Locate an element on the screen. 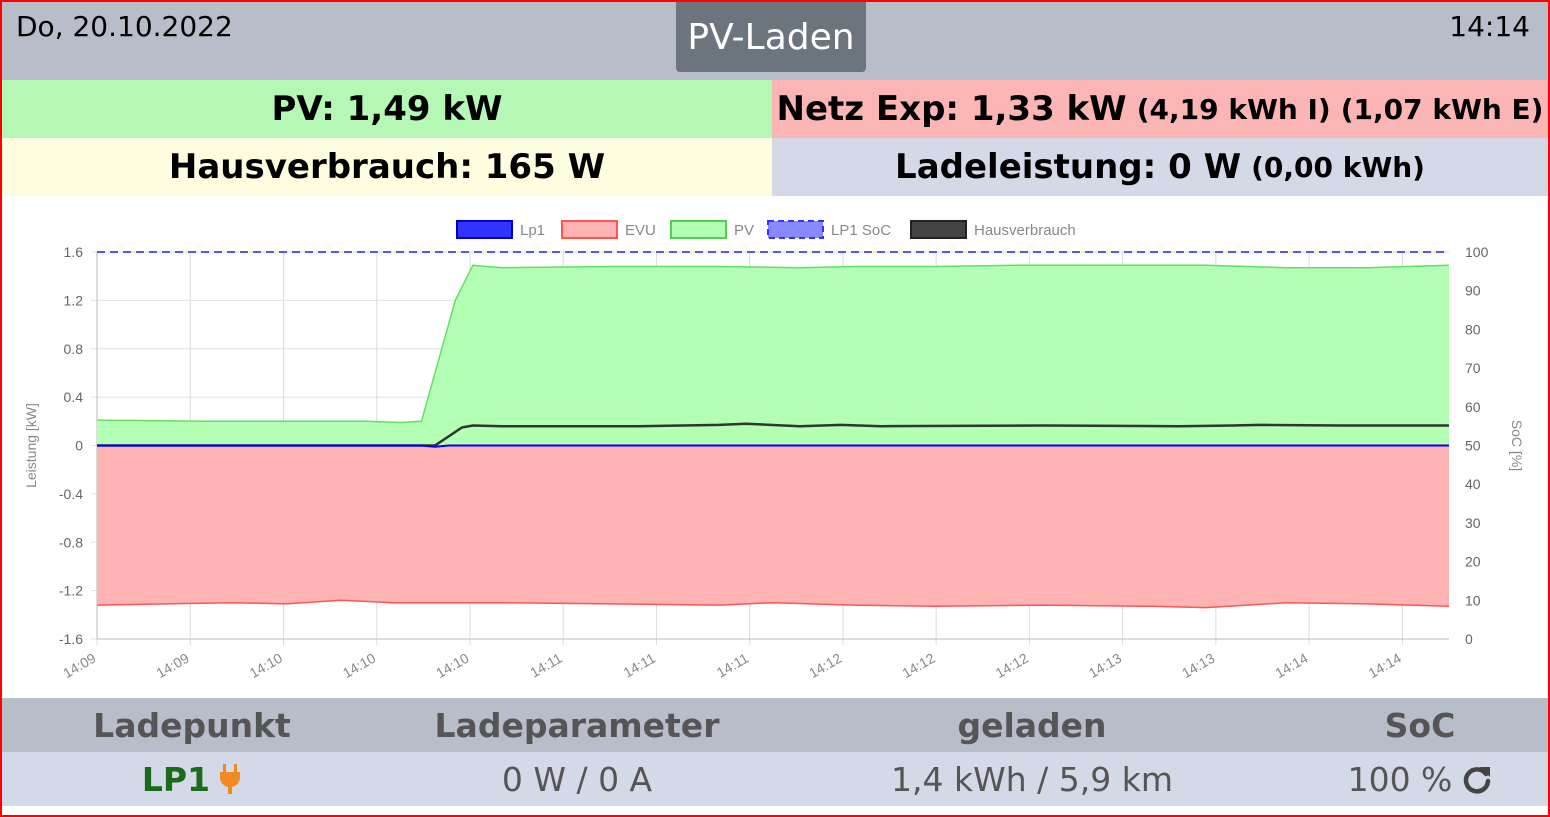 This screenshot has width=1550, height=817. geladen-value: 1,4 kWh / 5,9 km is located at coordinates (1032, 779).